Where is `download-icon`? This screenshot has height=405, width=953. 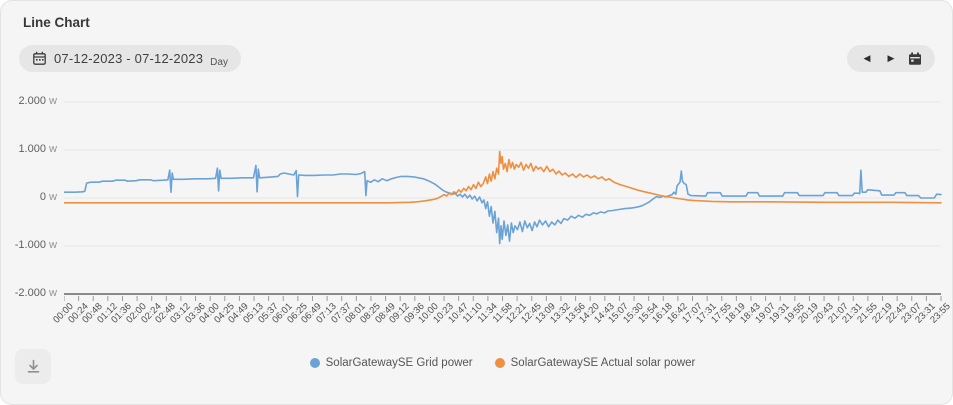 download-icon is located at coordinates (33, 366).